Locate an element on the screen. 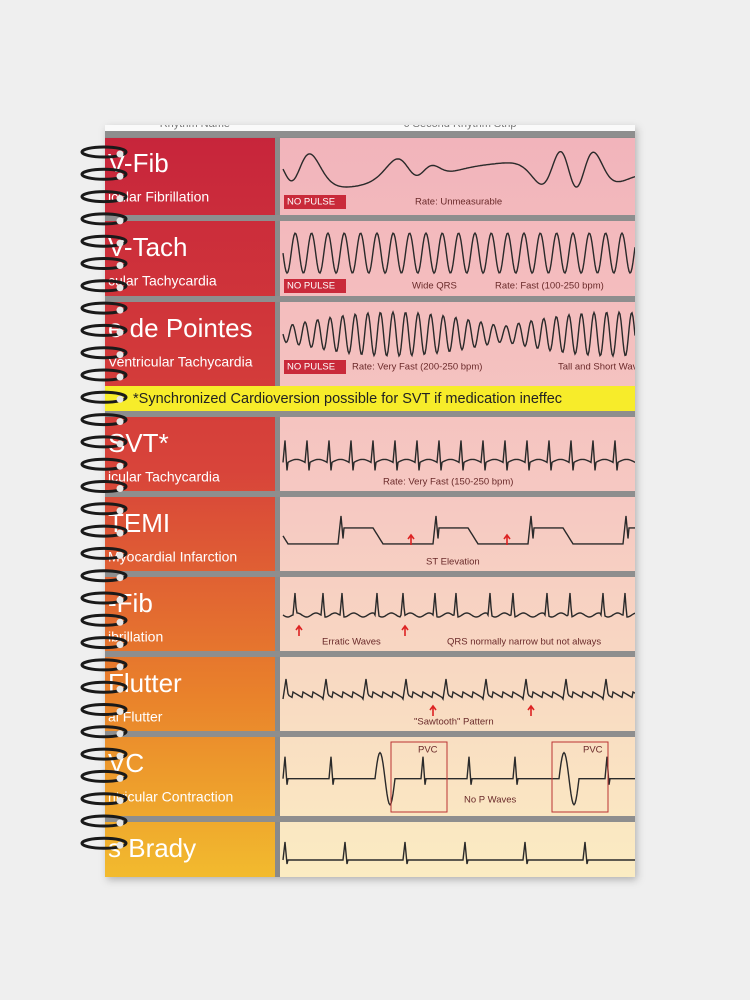  strip-note: Erratic Waves is located at coordinates (351, 642).